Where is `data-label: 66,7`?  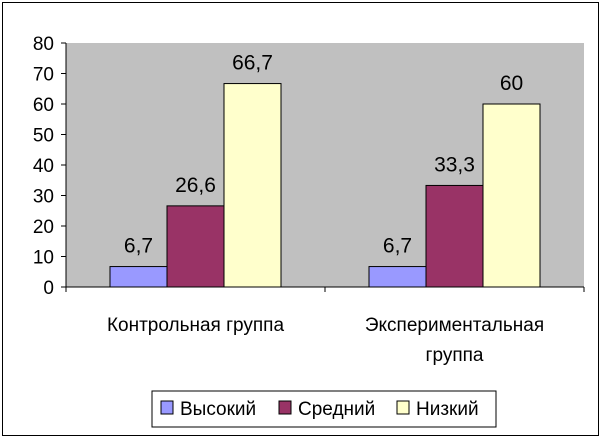
data-label: 66,7 is located at coordinates (252, 63).